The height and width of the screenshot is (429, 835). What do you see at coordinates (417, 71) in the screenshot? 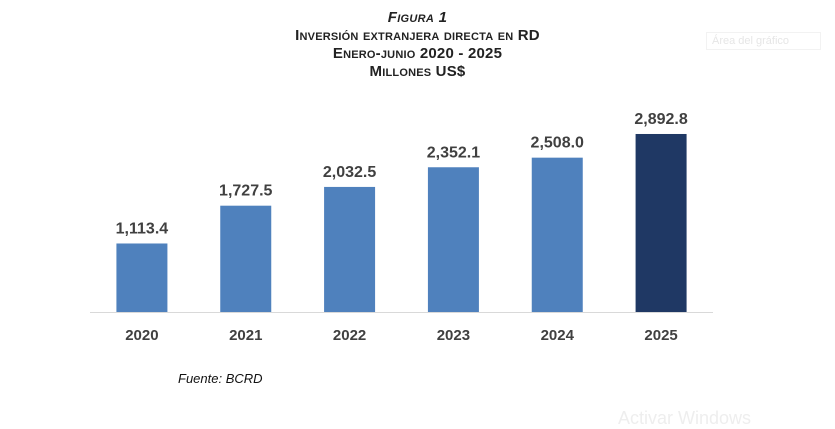
I see `chart-unit: Millones US$` at bounding box center [417, 71].